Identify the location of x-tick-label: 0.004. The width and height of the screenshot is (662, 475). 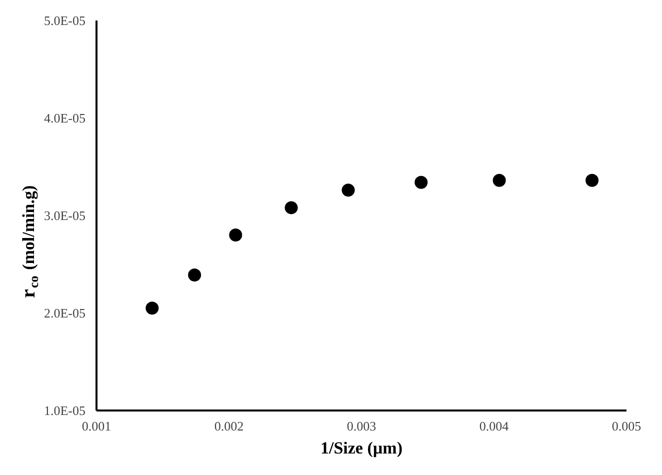
(494, 426).